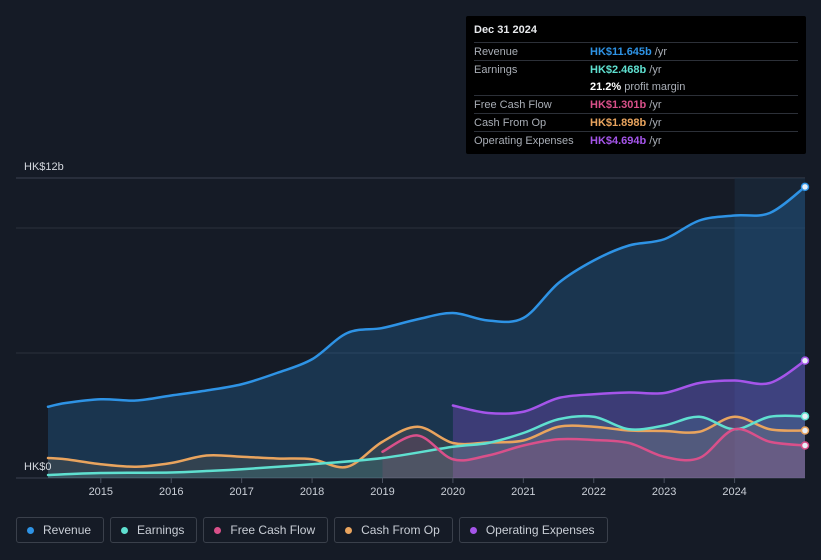  I want to click on series-endpoints, so click(805, 316).